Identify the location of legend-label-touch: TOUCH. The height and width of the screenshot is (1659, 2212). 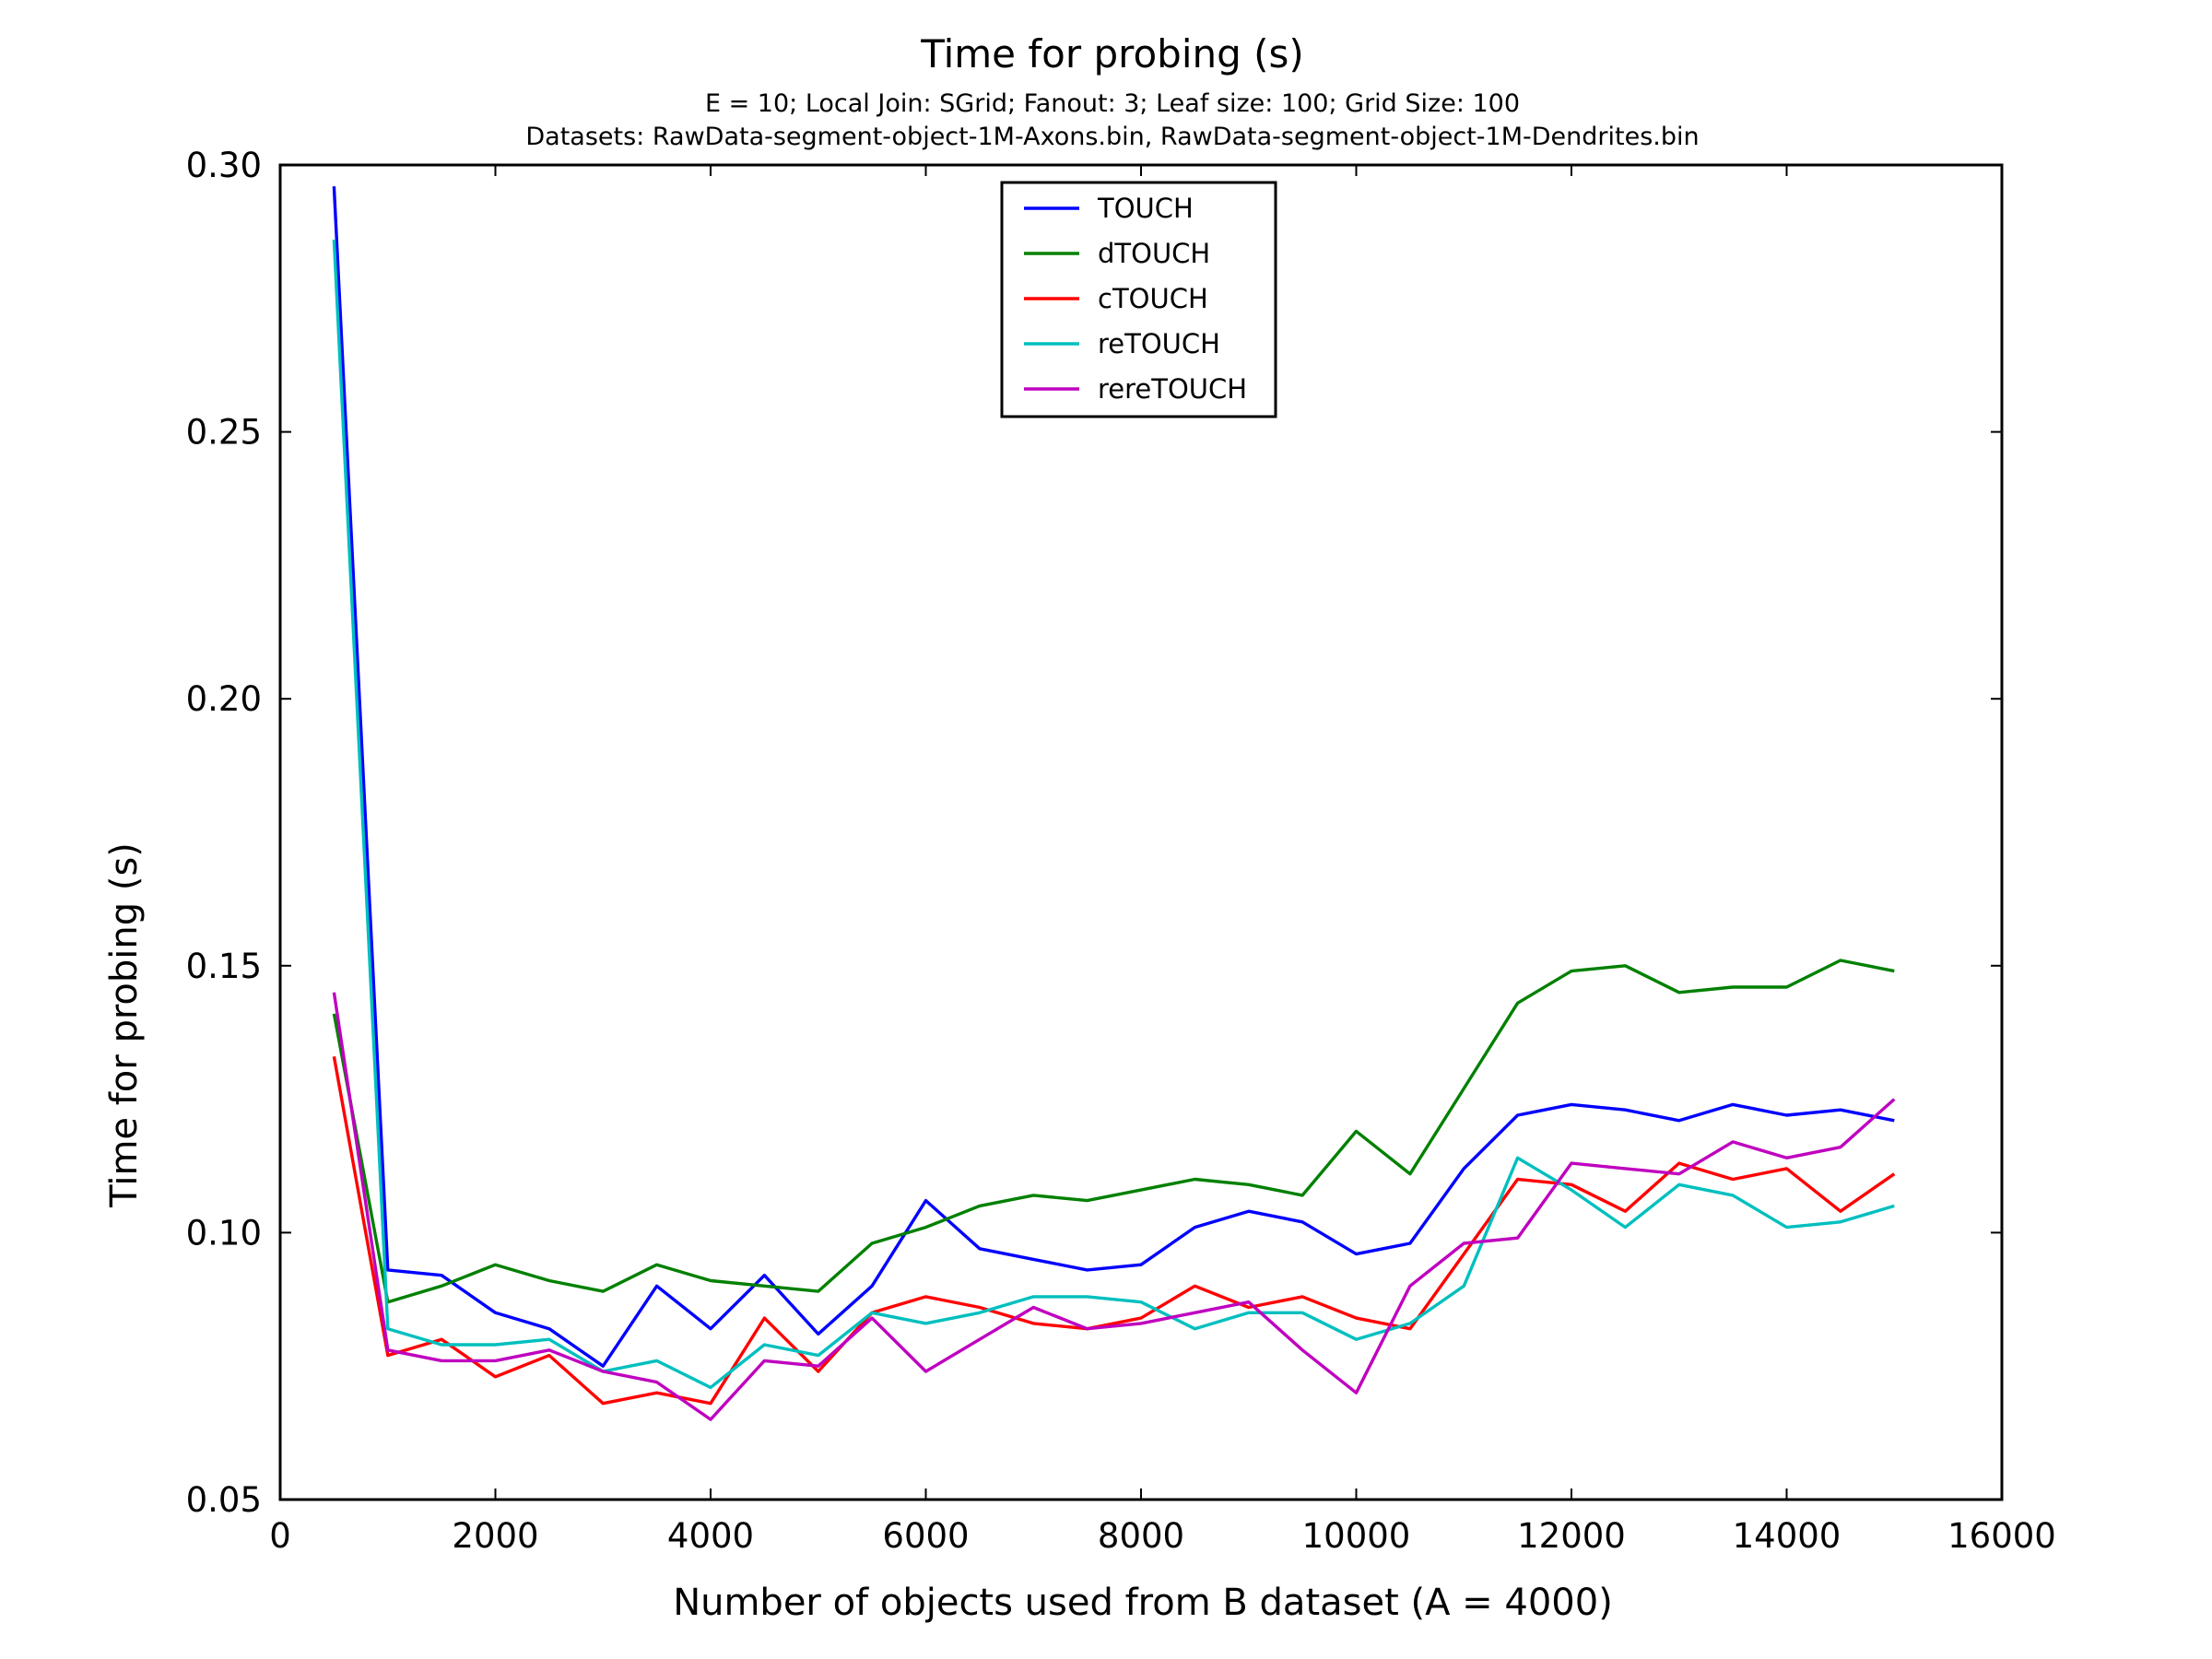
(1145, 208).